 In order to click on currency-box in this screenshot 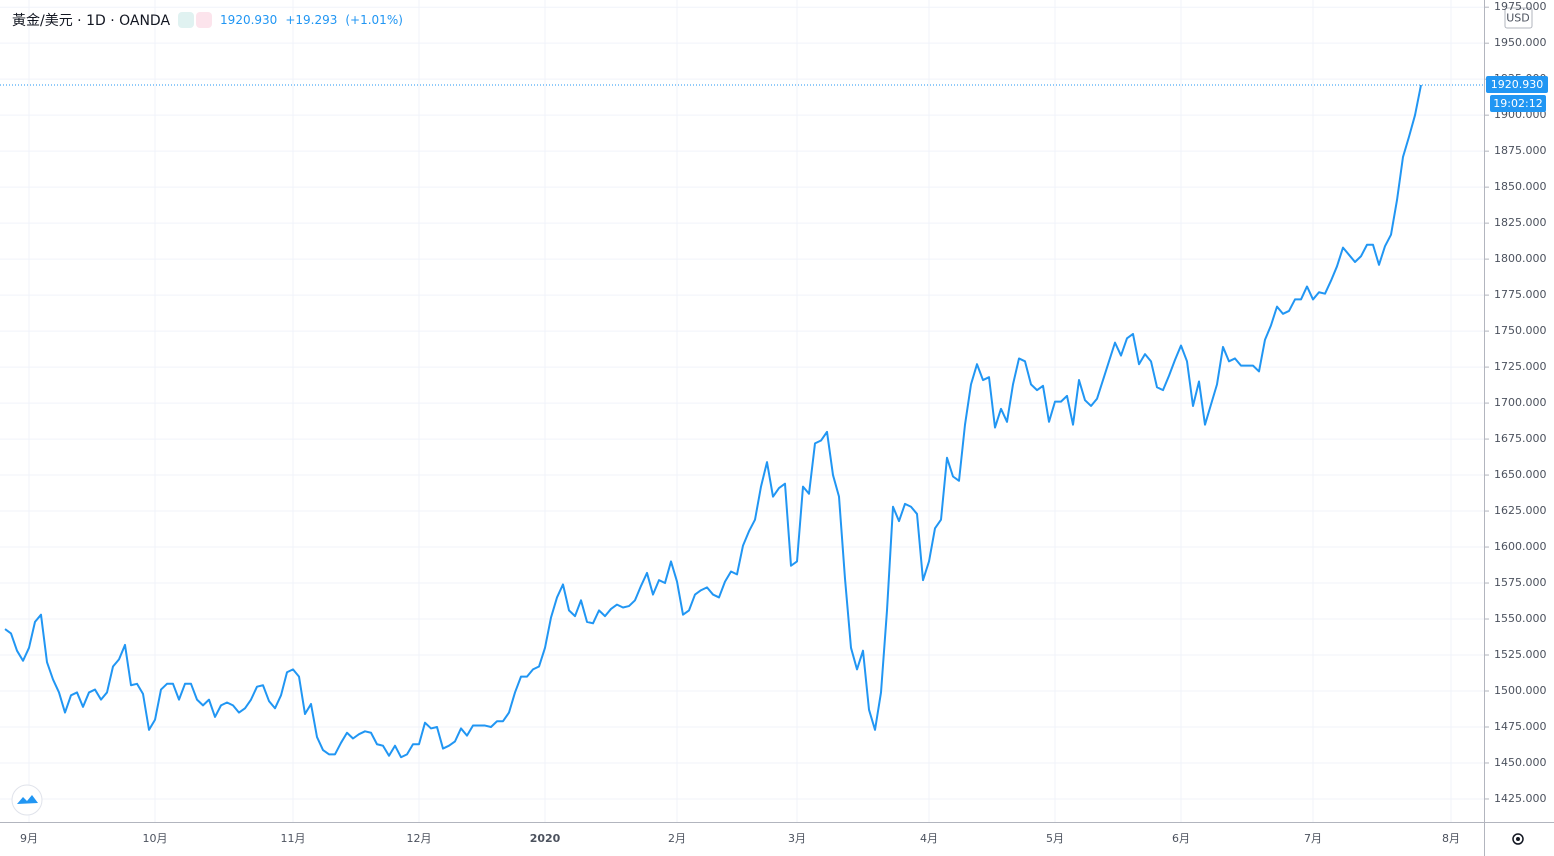, I will do `click(1518, 18)`.